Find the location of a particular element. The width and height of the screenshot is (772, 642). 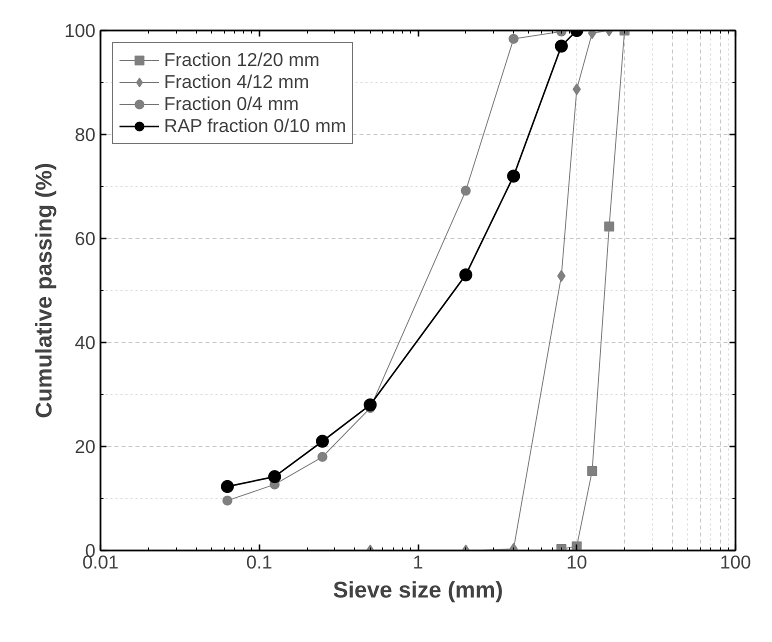

x-tick-label: 100 is located at coordinates (736, 562).